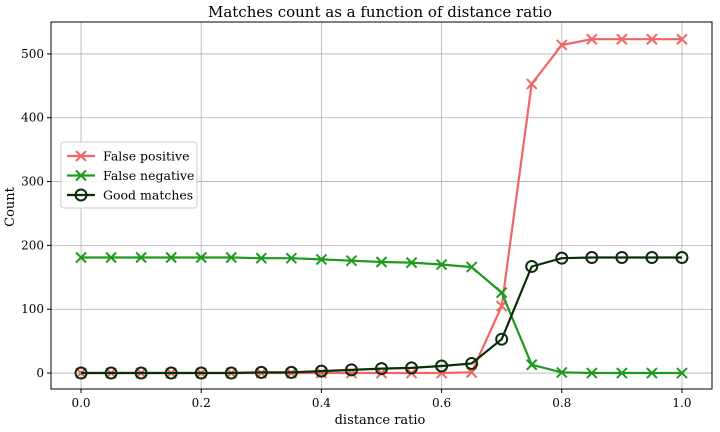 The width and height of the screenshot is (720, 432). What do you see at coordinates (32, 309) in the screenshot?
I see `y-tick-label: 100` at bounding box center [32, 309].